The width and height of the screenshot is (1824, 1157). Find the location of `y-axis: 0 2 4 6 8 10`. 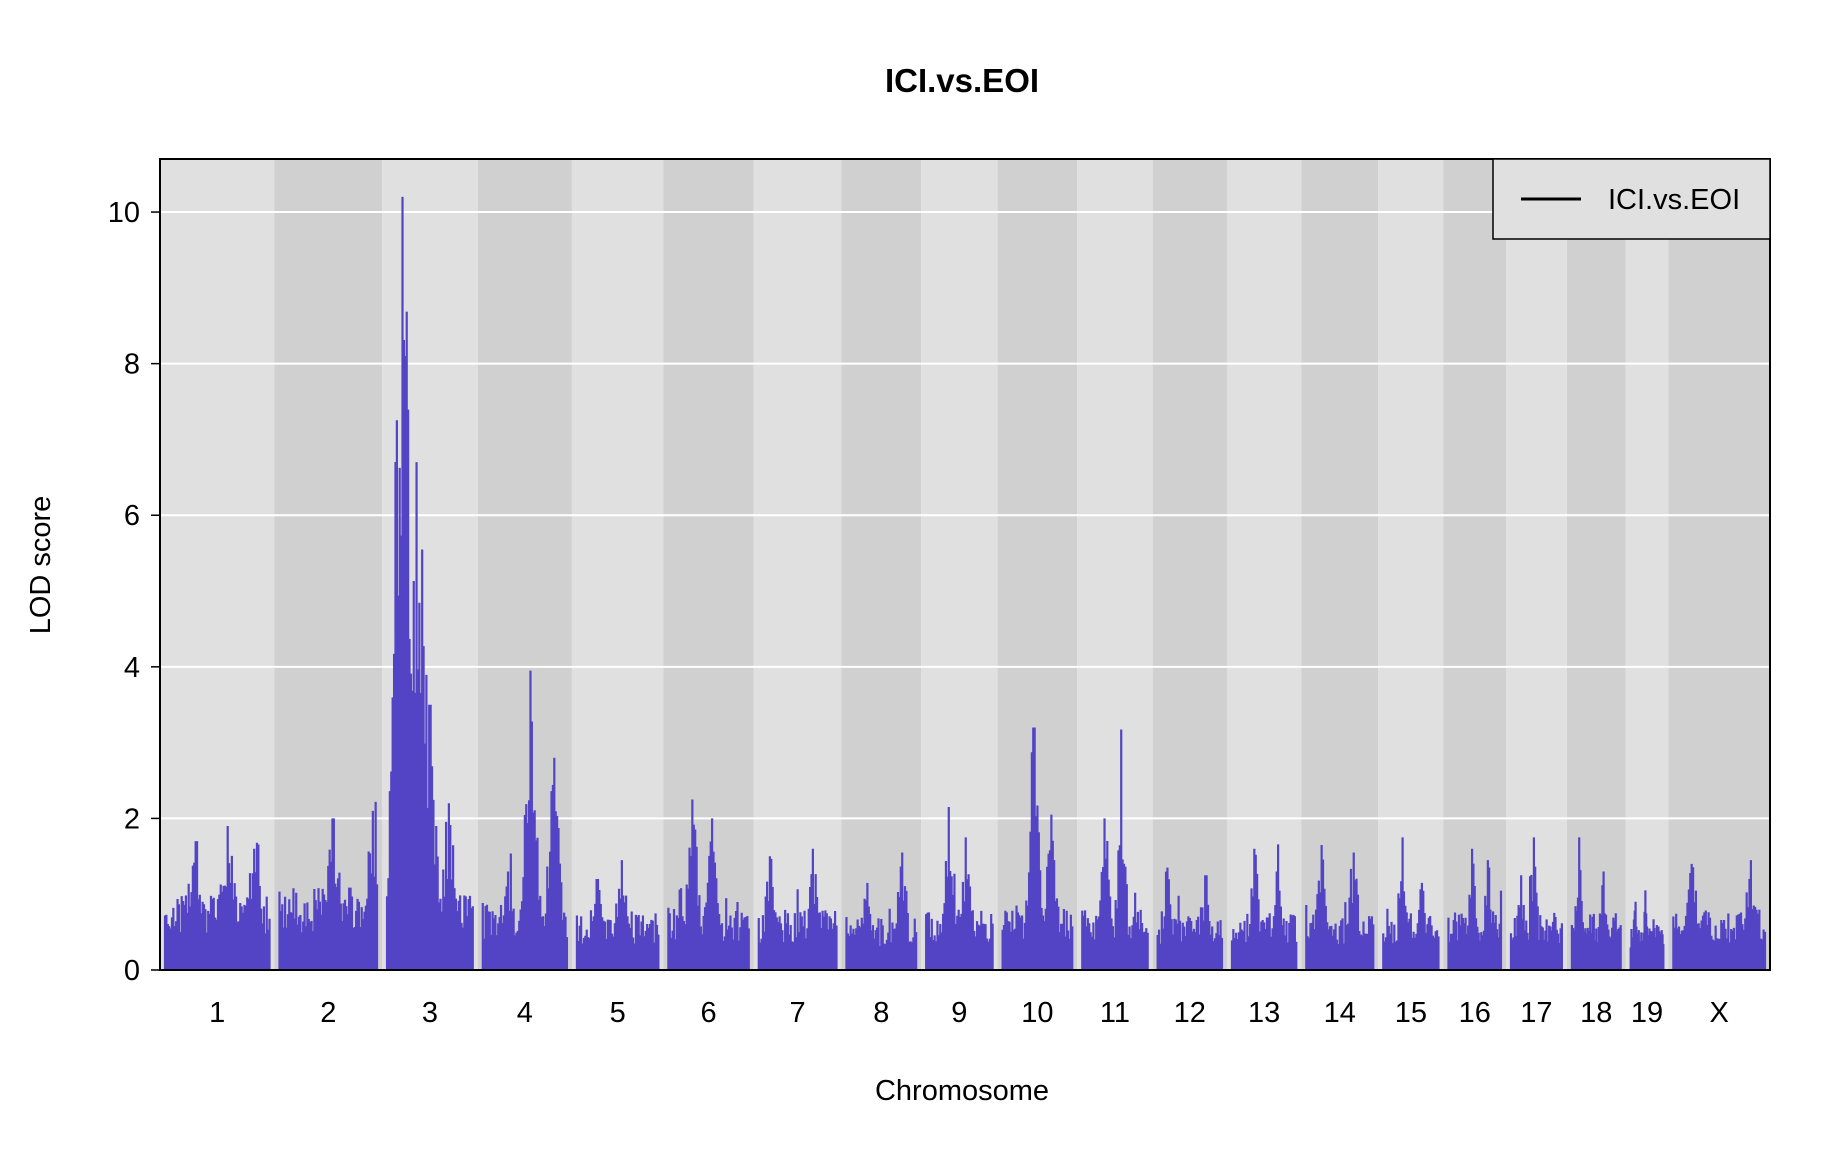

y-axis: 0 2 4 6 8 10 is located at coordinates (134, 592).